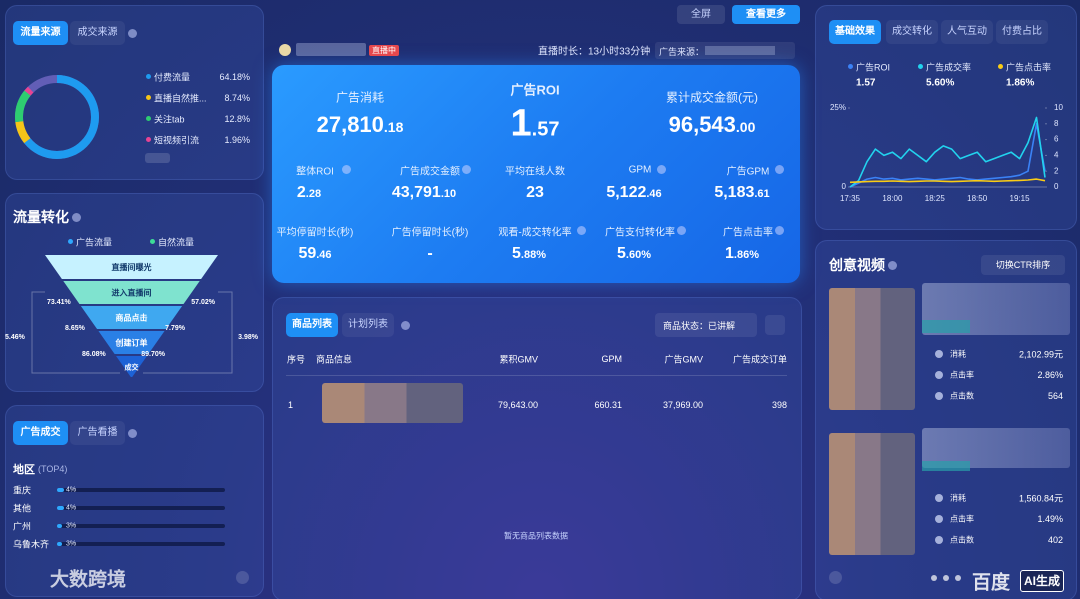 This screenshot has width=1080, height=599. Describe the element at coordinates (536, 536) in the screenshot. I see `empty-note: 暂无商品列表数据` at that location.